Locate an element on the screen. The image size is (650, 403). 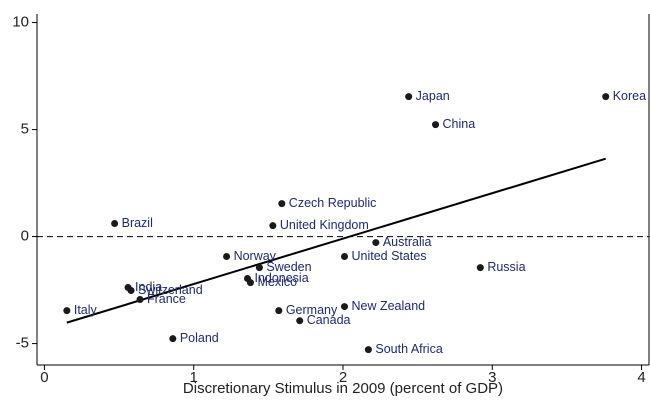
point-label: United Kingdom is located at coordinates (324, 225).